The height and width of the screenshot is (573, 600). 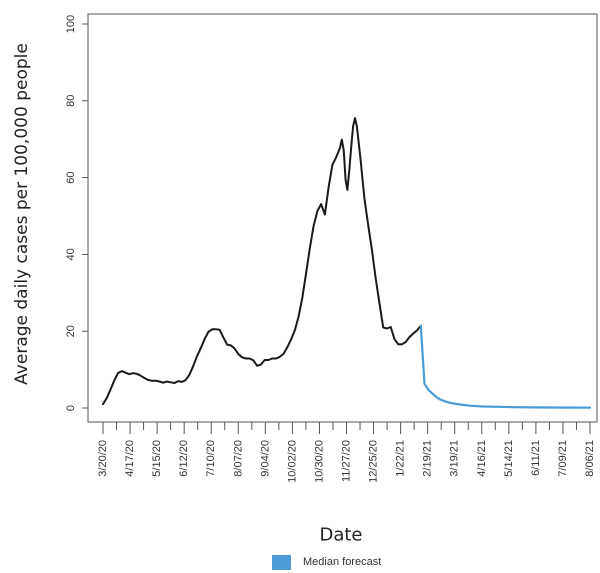 What do you see at coordinates (374, 461) in the screenshot?
I see `x-tick-label: 12/25/20` at bounding box center [374, 461].